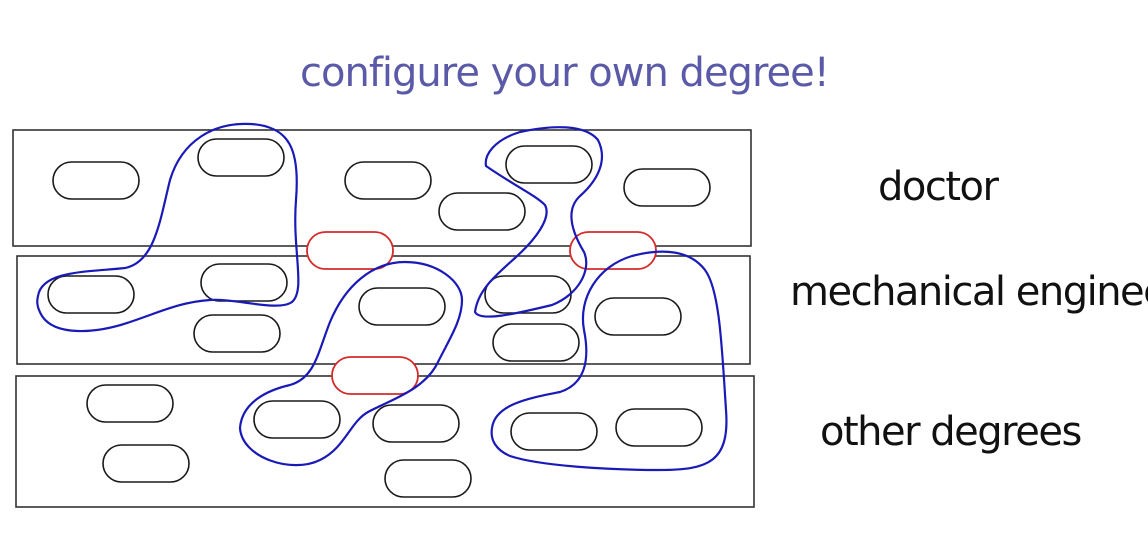  I want to click on degree-path-lower, so click(351, 363).